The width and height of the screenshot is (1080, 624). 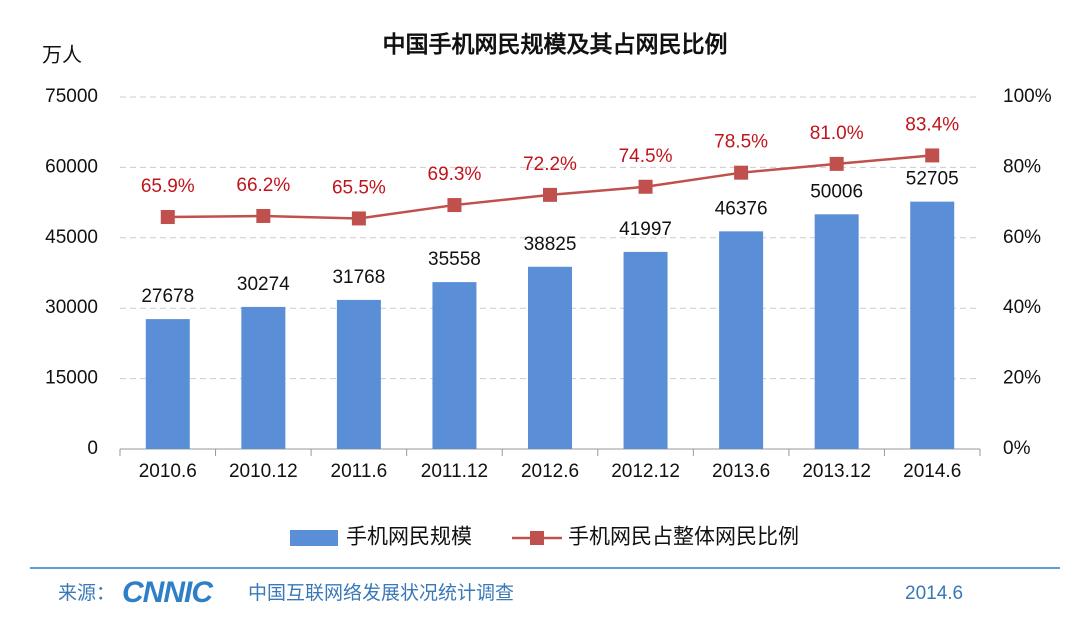 I want to click on bar-value-label: 41997, so click(x=645, y=229).